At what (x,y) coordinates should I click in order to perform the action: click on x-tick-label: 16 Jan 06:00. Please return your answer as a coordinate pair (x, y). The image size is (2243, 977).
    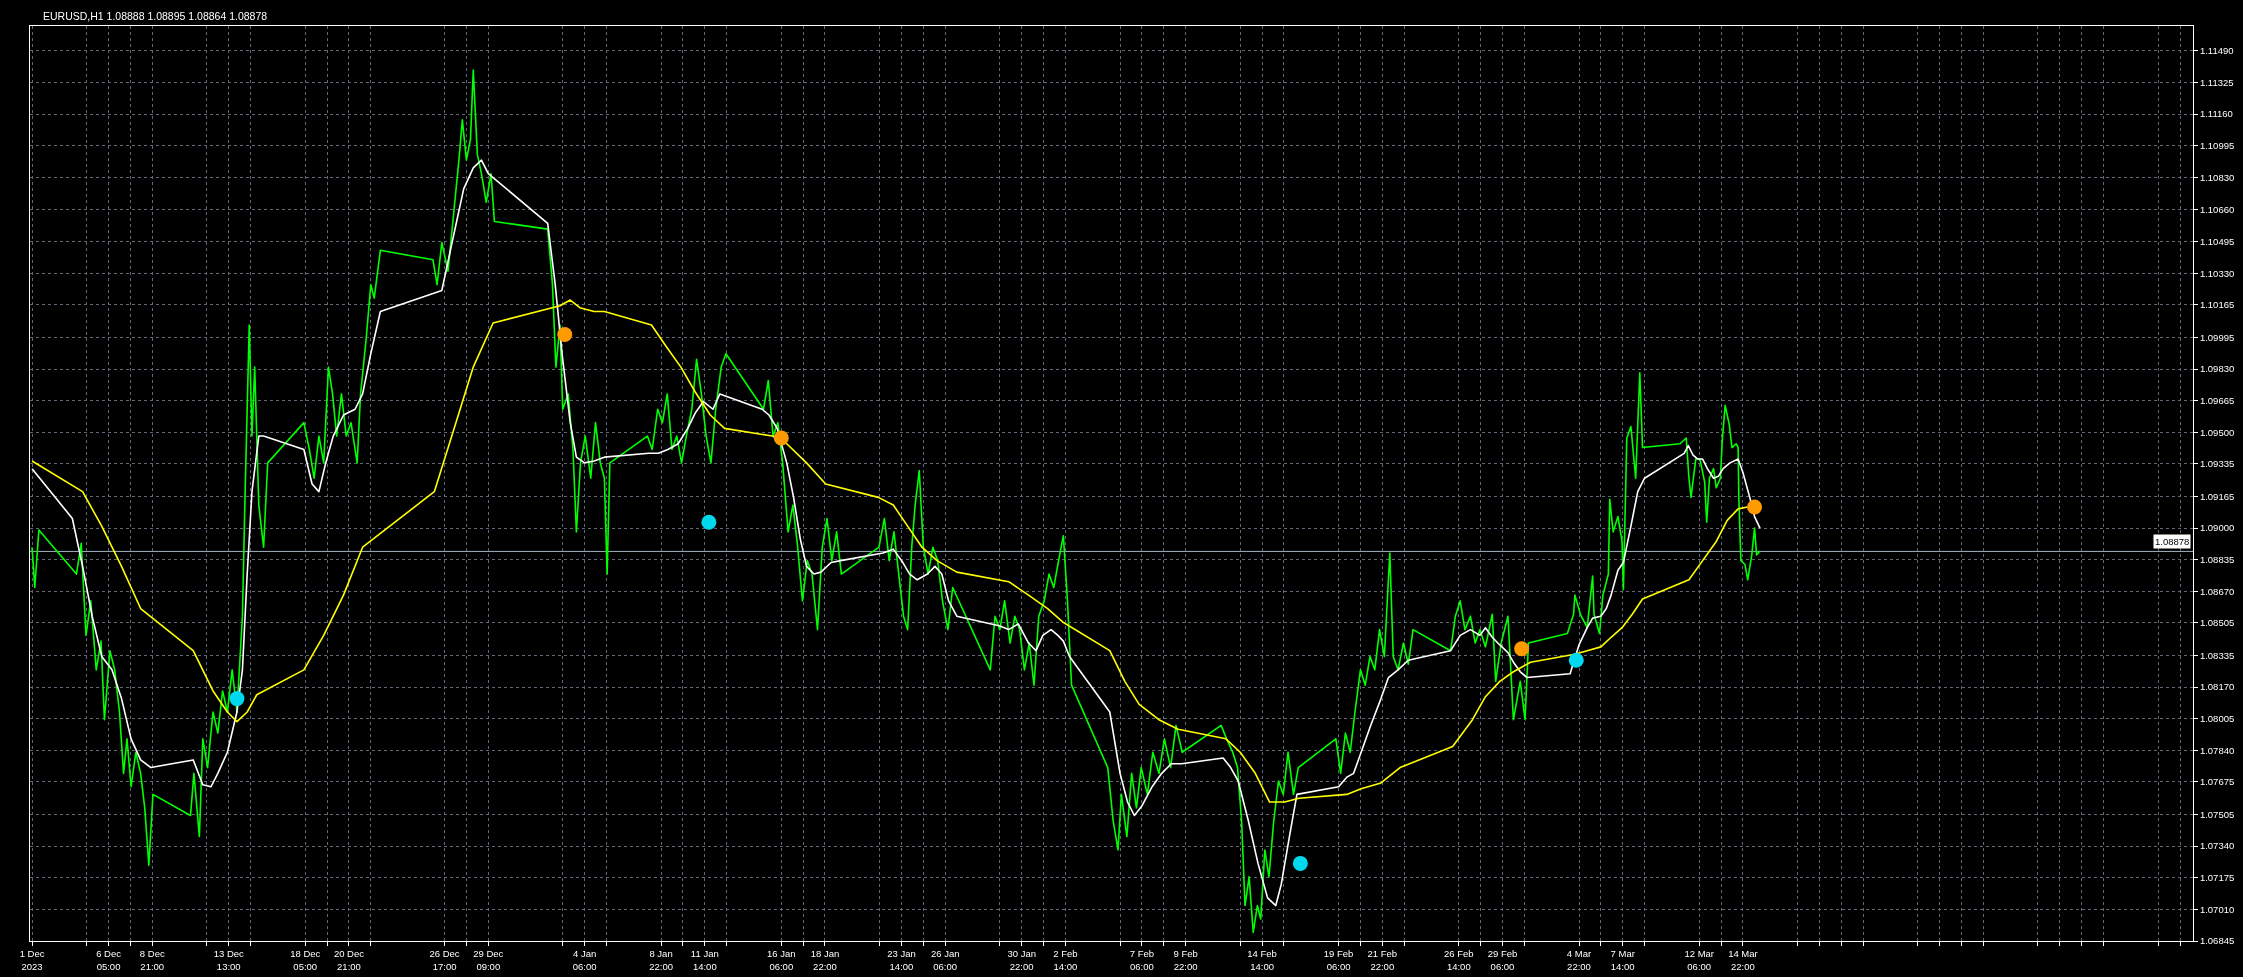
    Looking at the image, I should click on (781, 960).